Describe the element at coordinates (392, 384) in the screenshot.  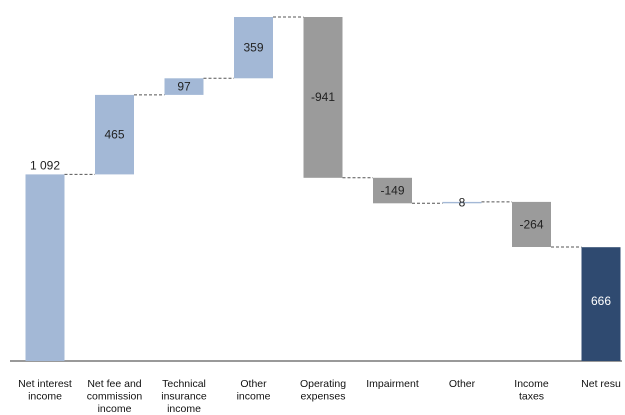
I see `category-label-6: Impairment` at that location.